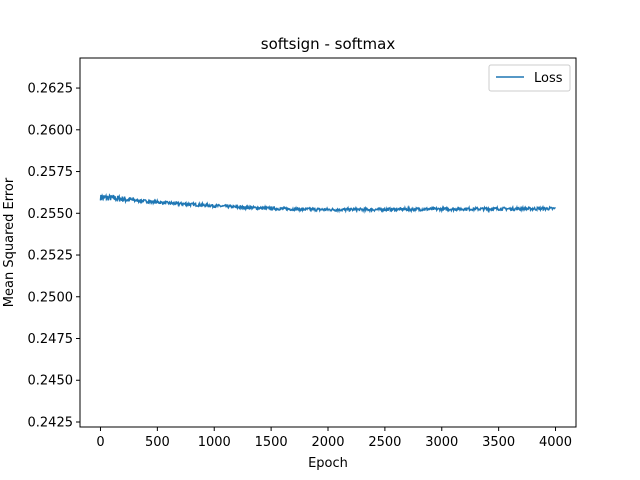  Describe the element at coordinates (328, 44) in the screenshot. I see `chart-title: softsign - softmax` at that location.